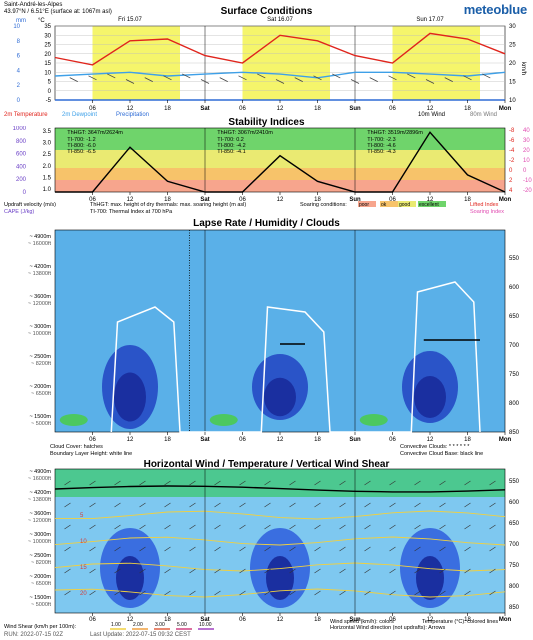  What do you see at coordinates (40, 357) in the screenshot?
I see `altitude-label: ~ 2500m` at bounding box center [40, 357].